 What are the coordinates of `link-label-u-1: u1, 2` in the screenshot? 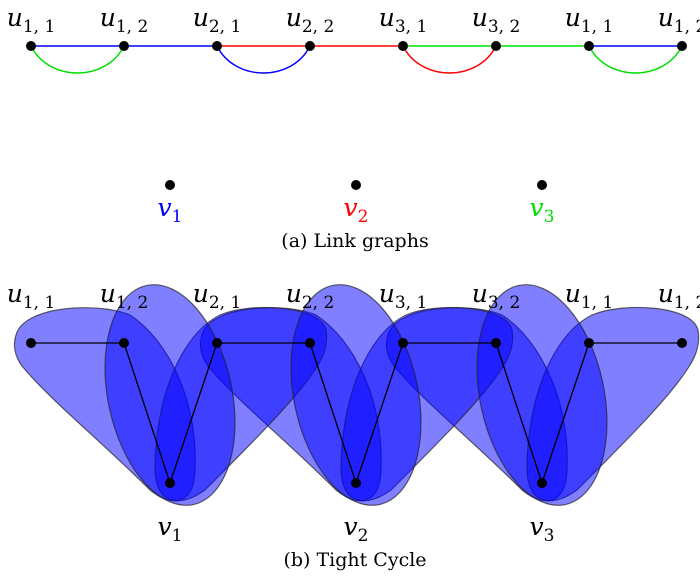 It's located at (124, 20).